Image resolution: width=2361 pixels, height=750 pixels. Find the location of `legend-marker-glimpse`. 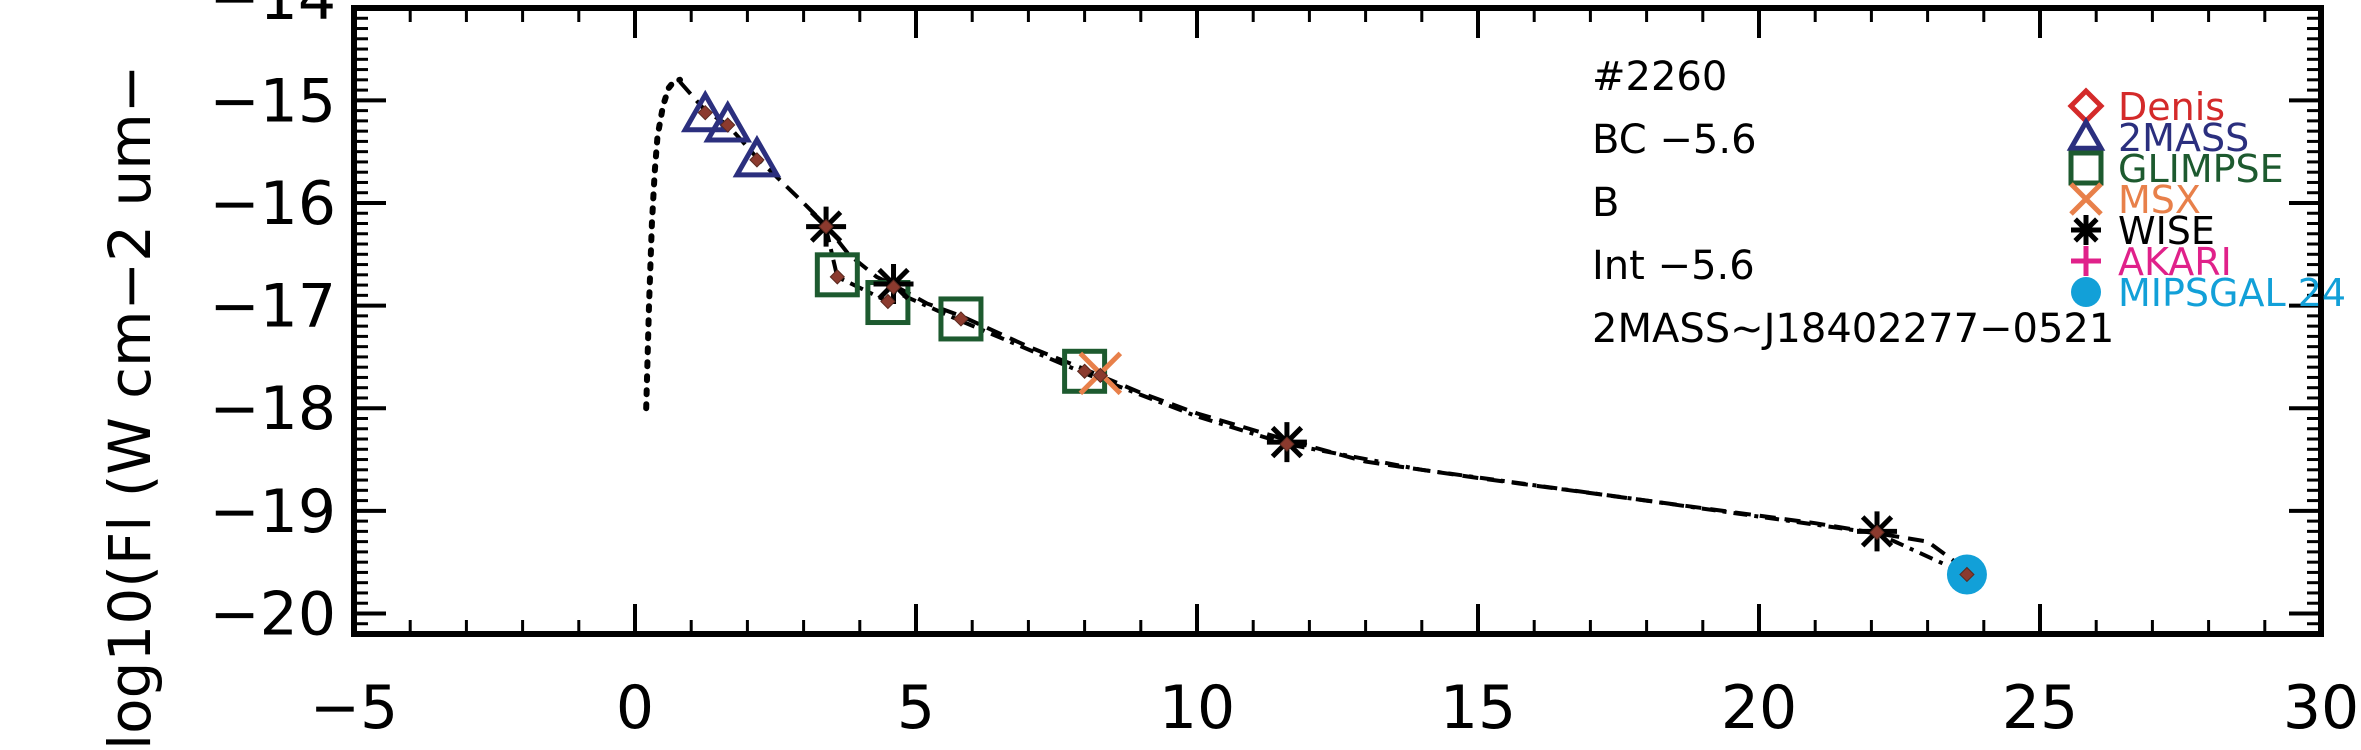

legend-marker-glimpse is located at coordinates (2086, 168).